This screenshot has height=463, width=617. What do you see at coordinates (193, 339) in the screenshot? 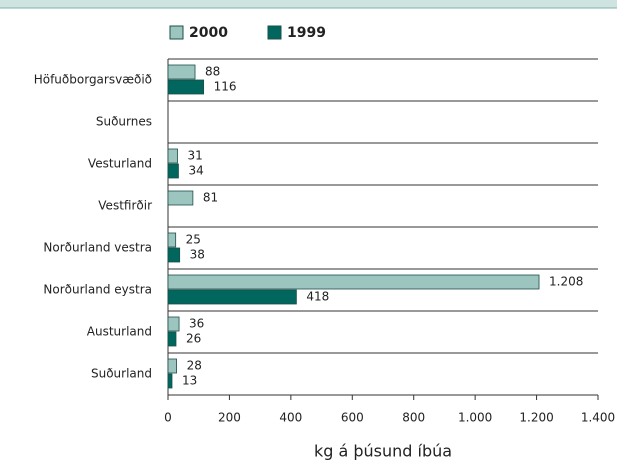
I see `value-label: 26` at bounding box center [193, 339].